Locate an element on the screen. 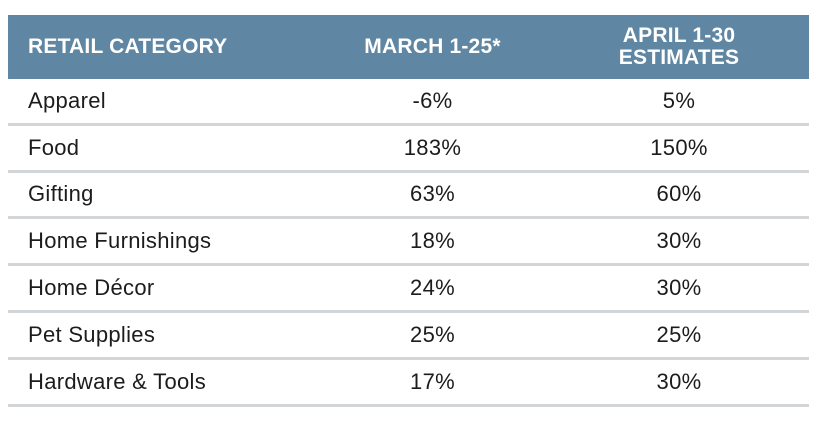  table-row: Apparel -6% 5% is located at coordinates (408, 102).